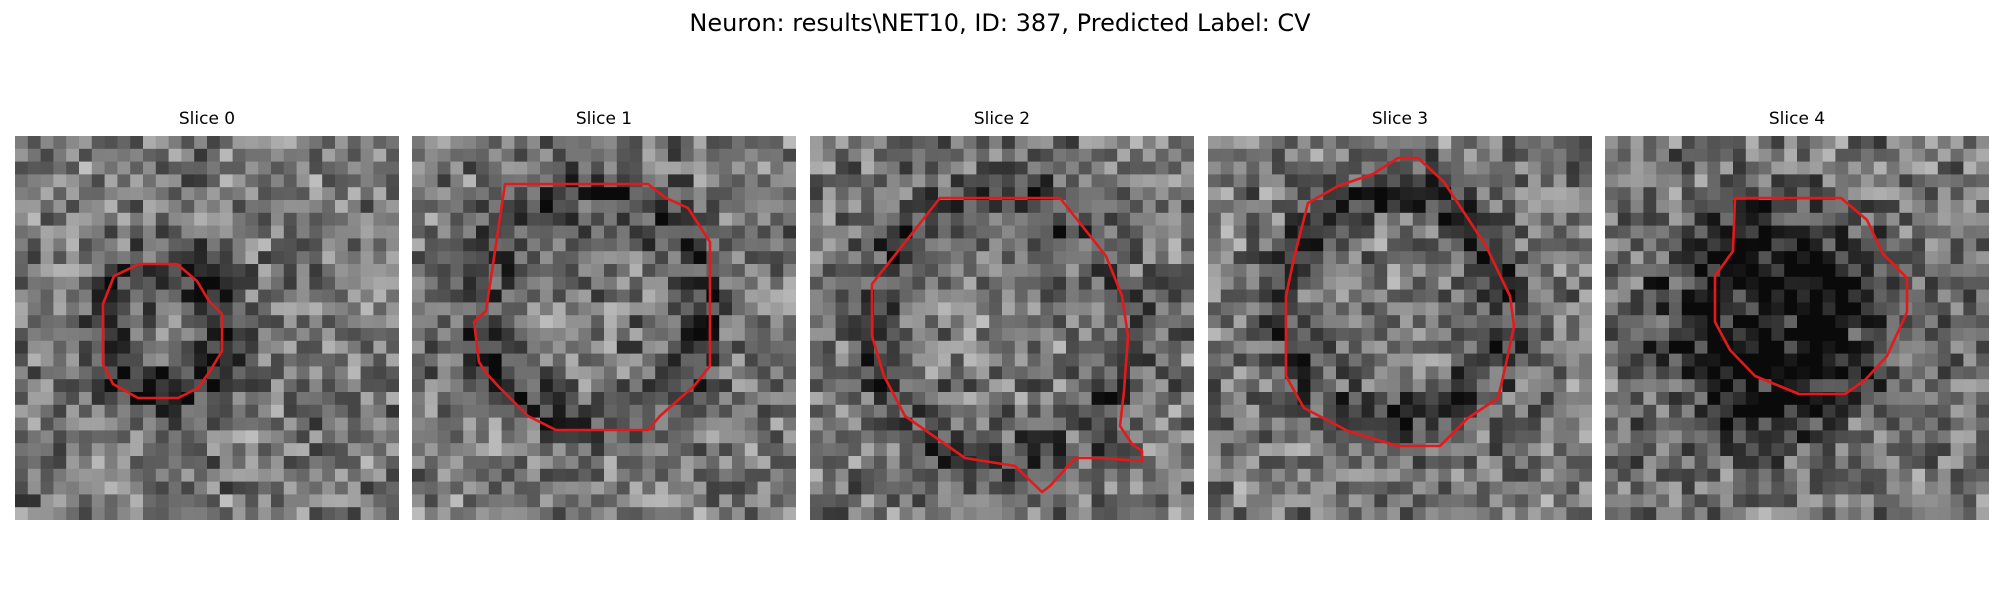  I want to click on slice-title: Slice 3, so click(1400, 119).